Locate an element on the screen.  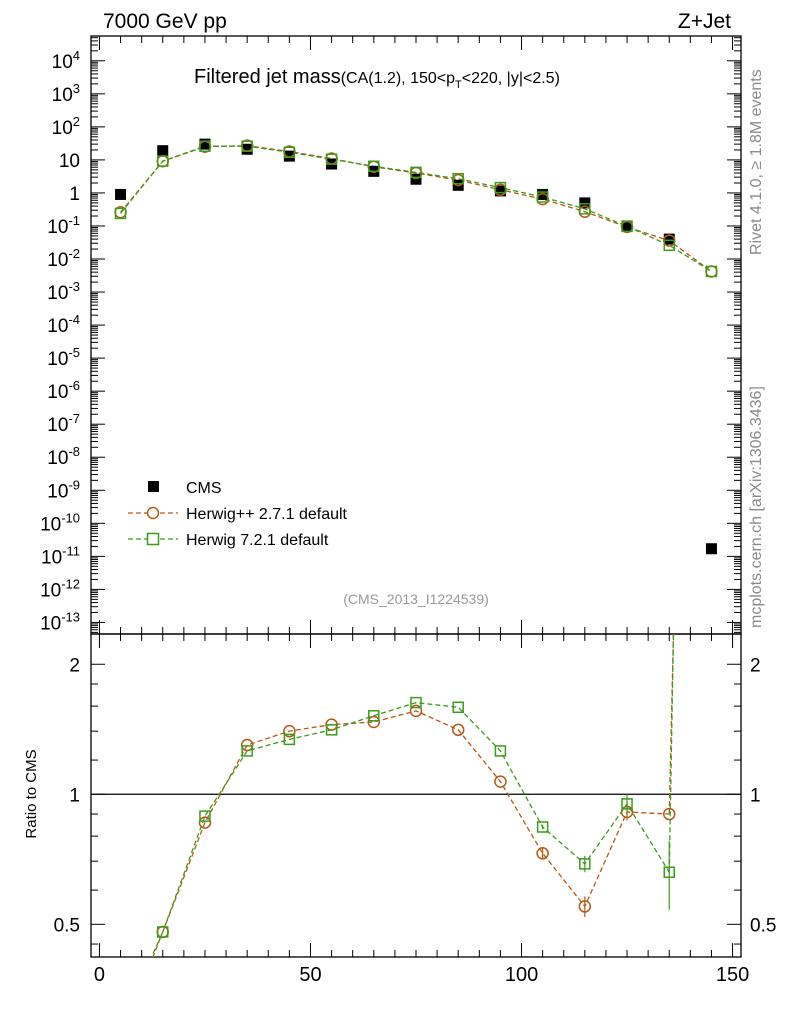
y-tick-label: 10⁻¹ is located at coordinates (63, 225).